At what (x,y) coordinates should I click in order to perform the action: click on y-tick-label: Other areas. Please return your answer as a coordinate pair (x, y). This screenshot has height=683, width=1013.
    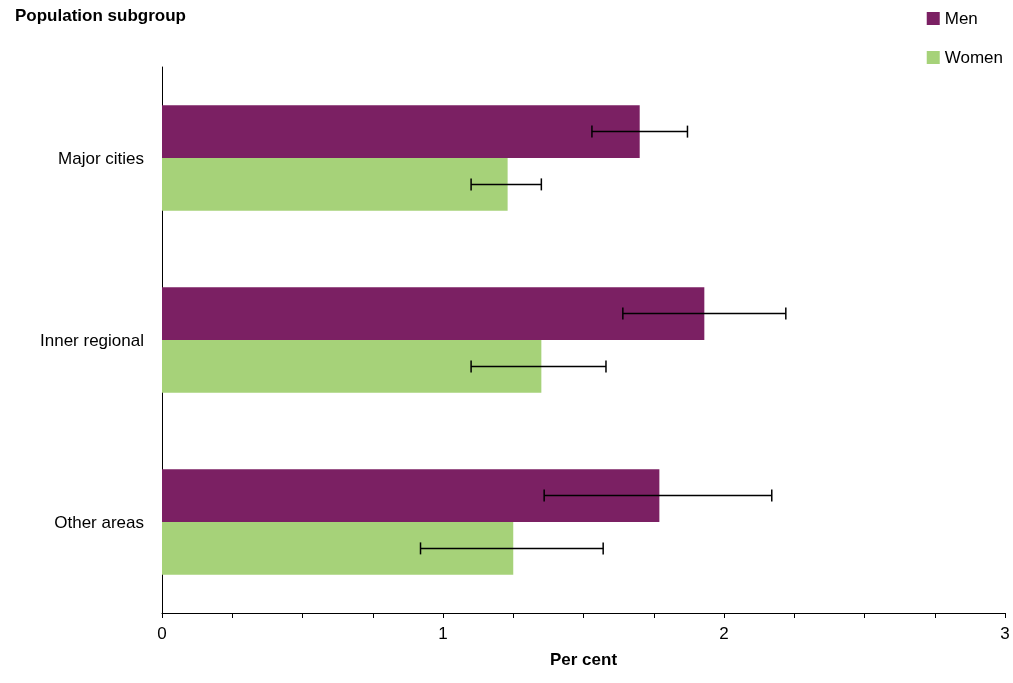
    Looking at the image, I should click on (99, 522).